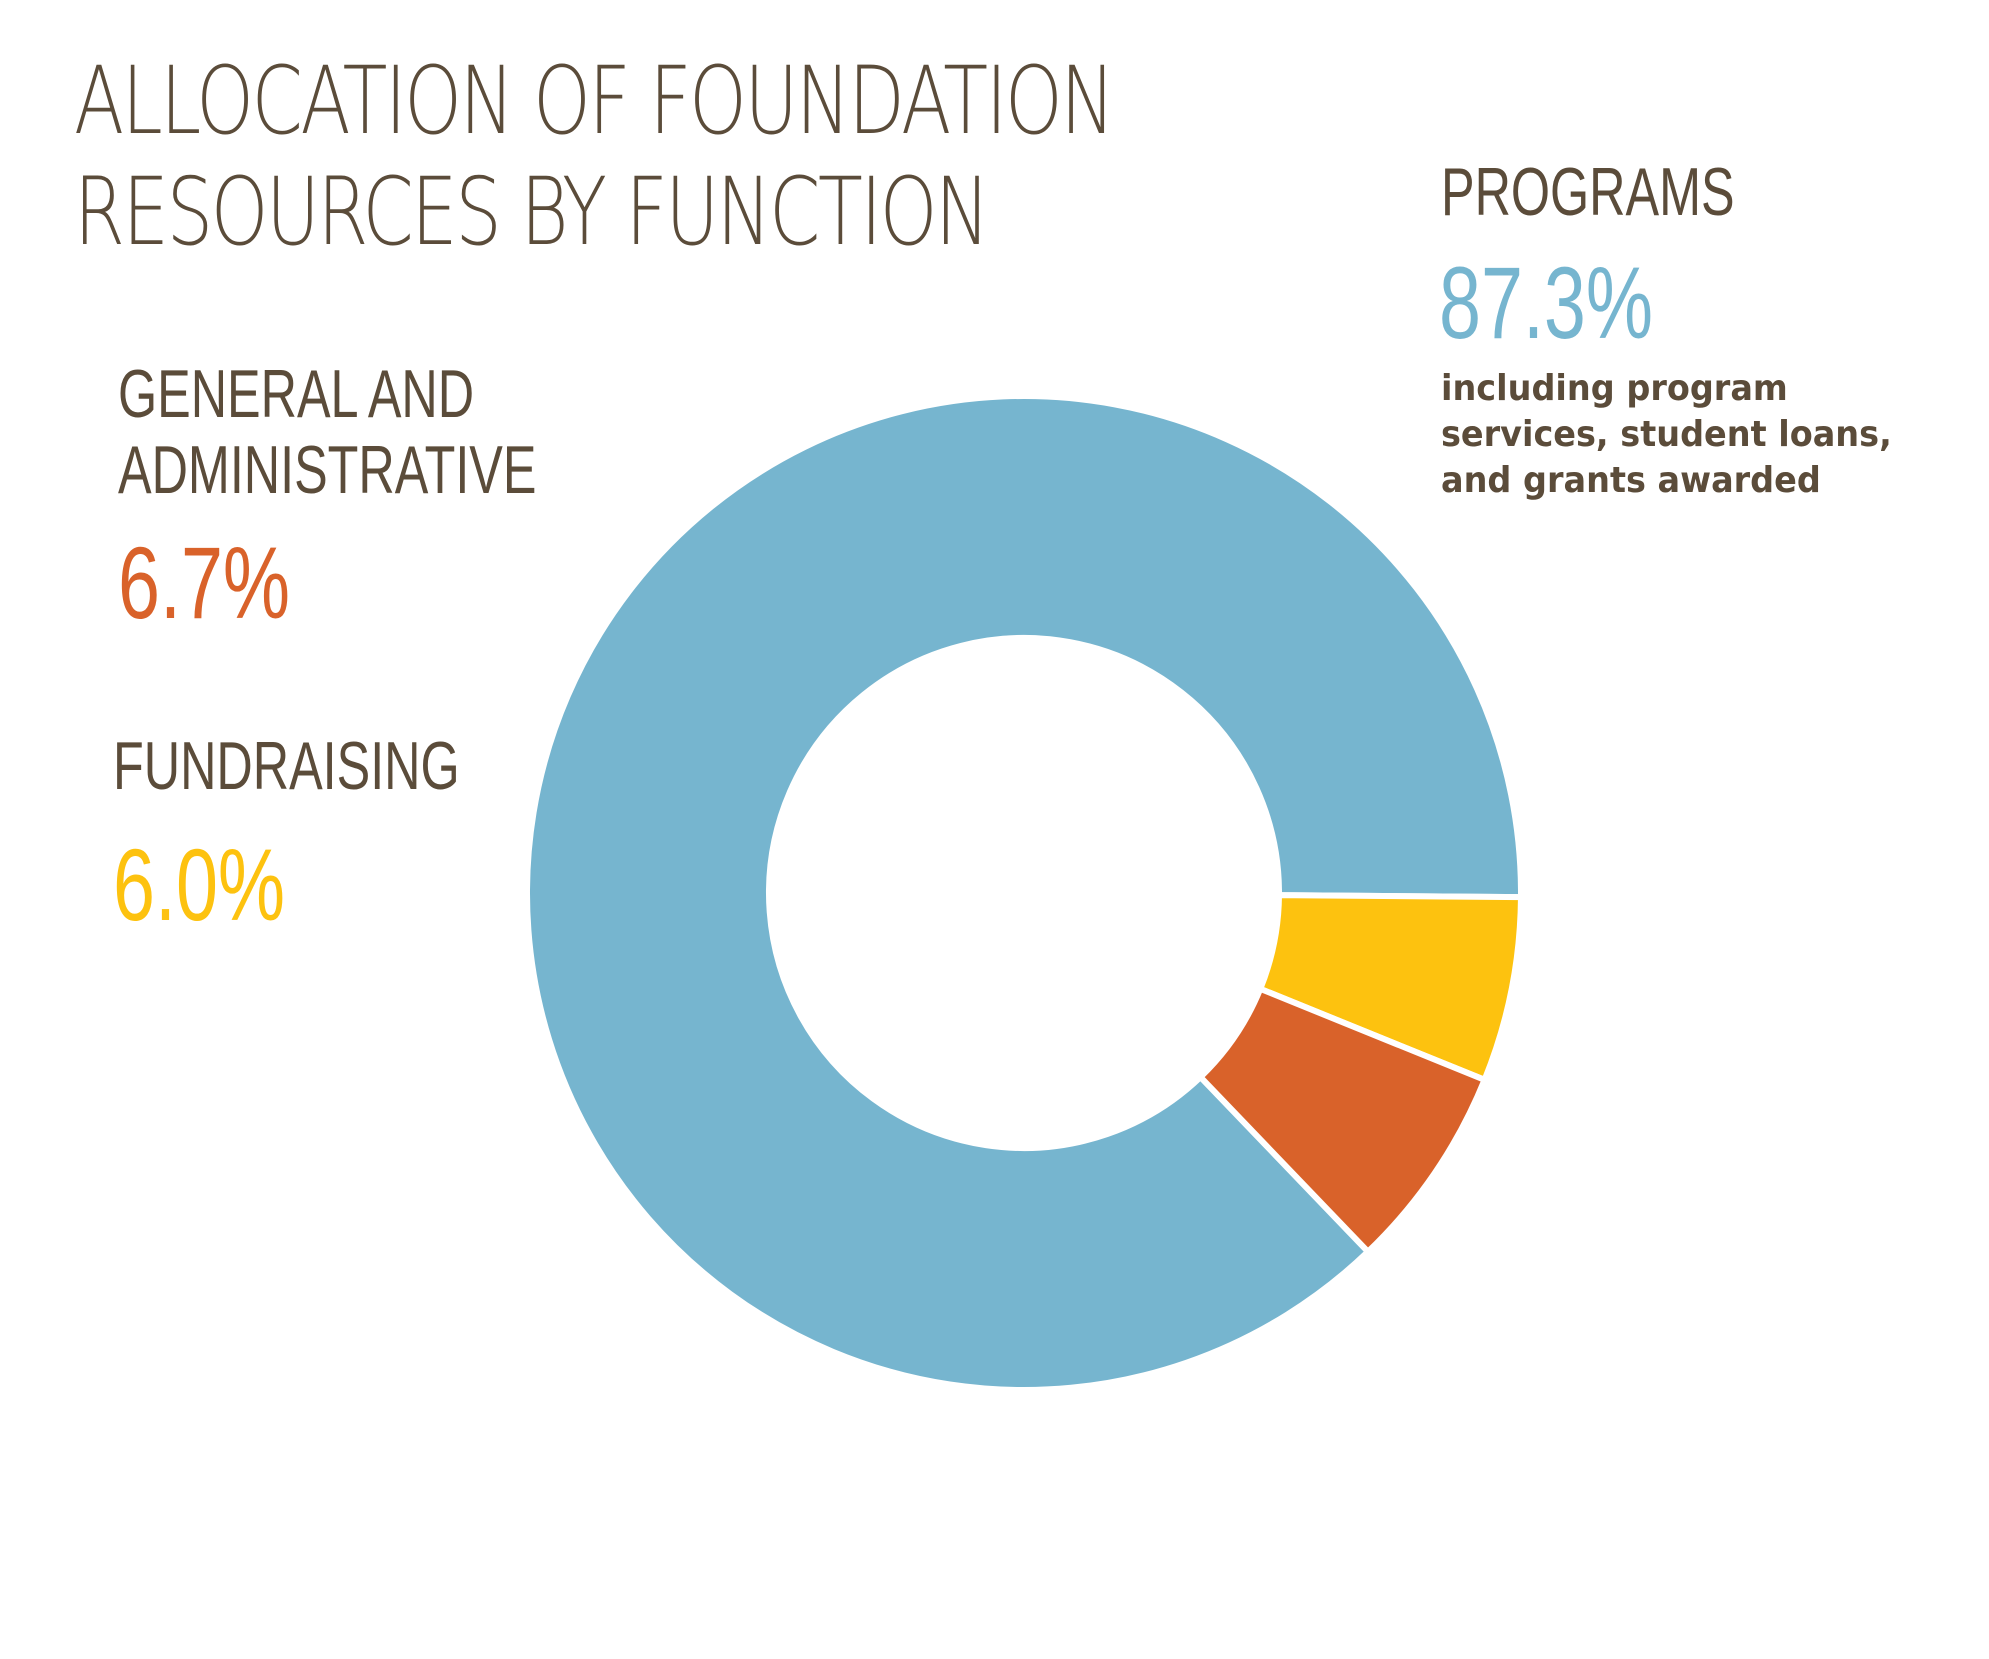  I want to click on chart-title-line-2: RESOURCES BY FUNCTION, so click(532, 212).